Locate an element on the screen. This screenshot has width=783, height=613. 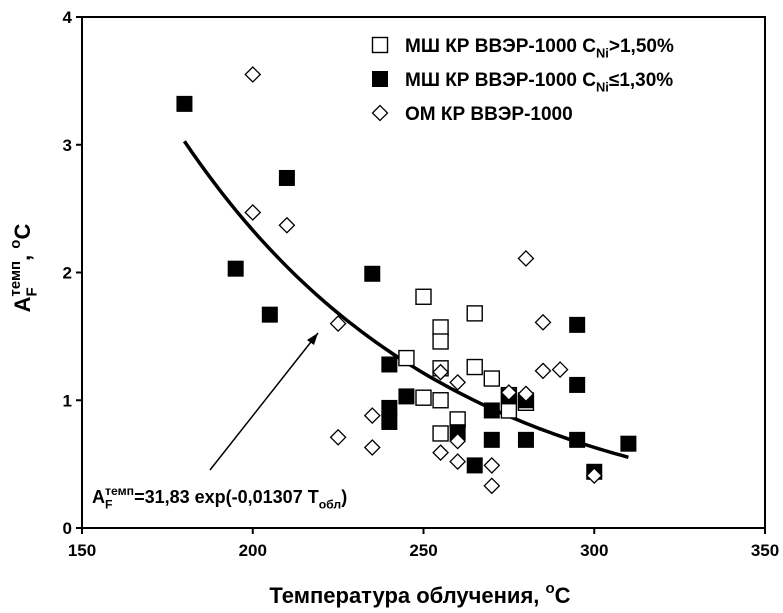
text-part: , is located at coordinates (22, 255).